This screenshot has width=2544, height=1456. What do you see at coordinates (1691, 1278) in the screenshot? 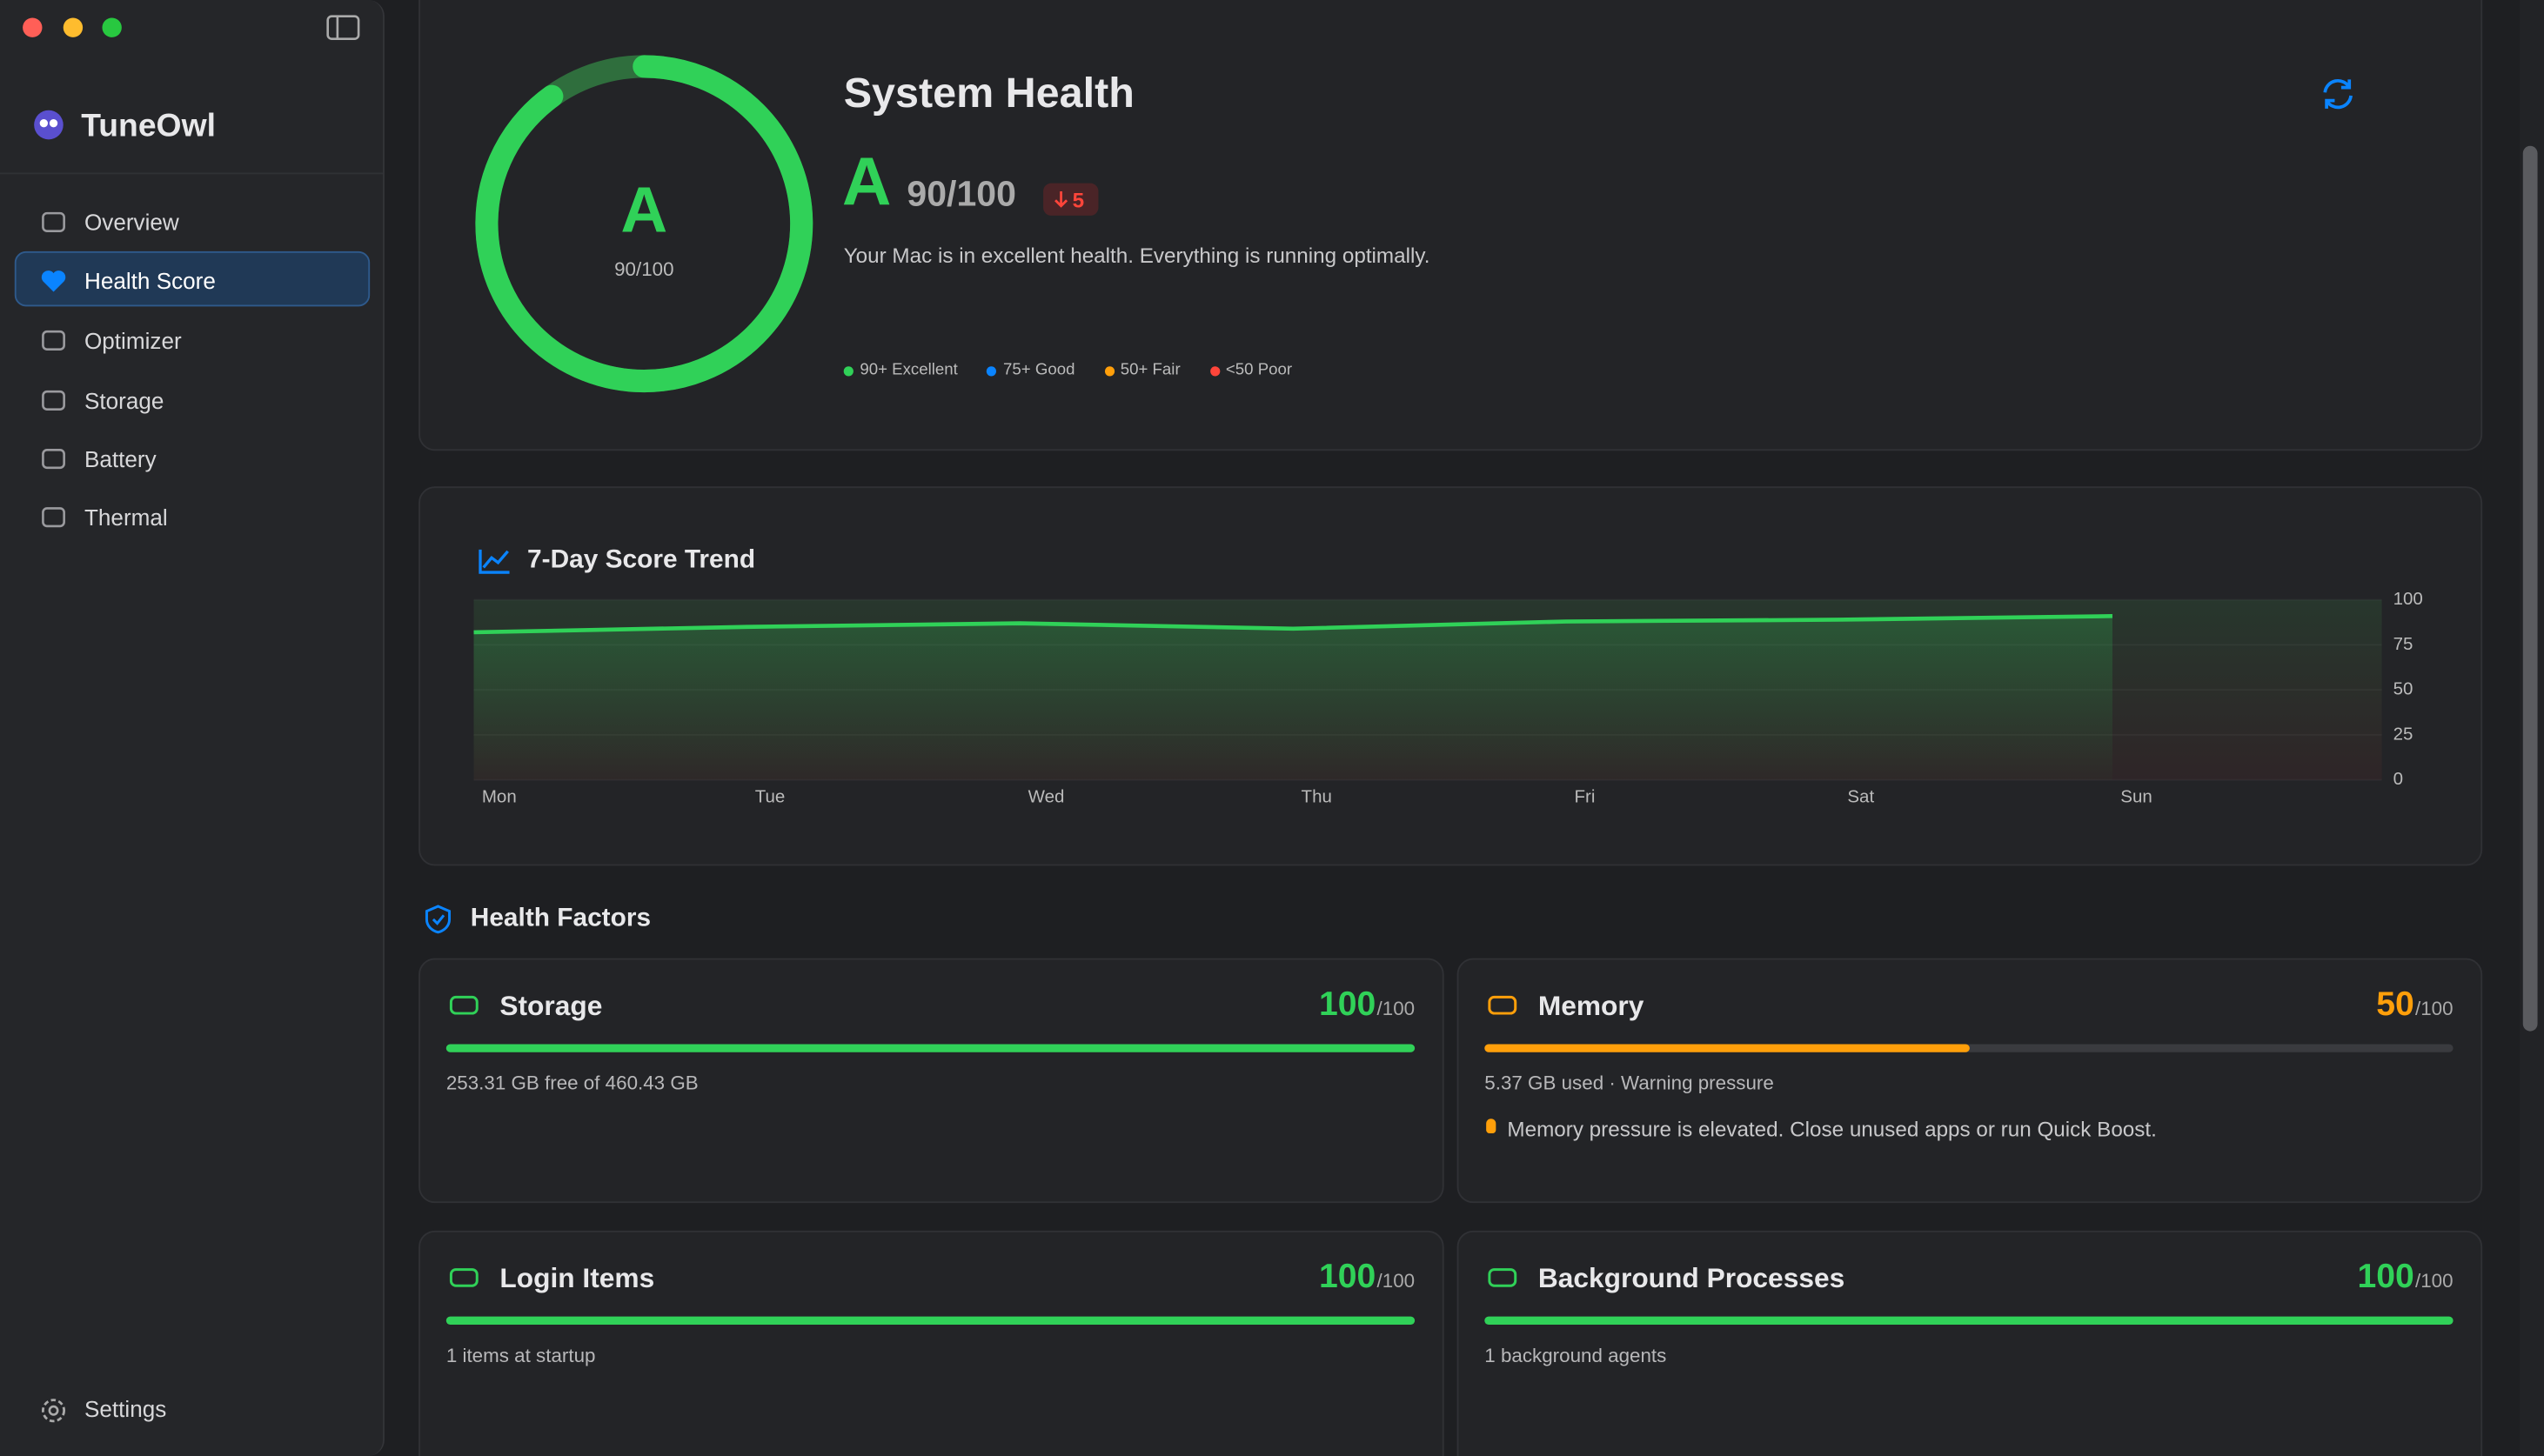
I see `factor-name: Background Processes` at bounding box center [1691, 1278].